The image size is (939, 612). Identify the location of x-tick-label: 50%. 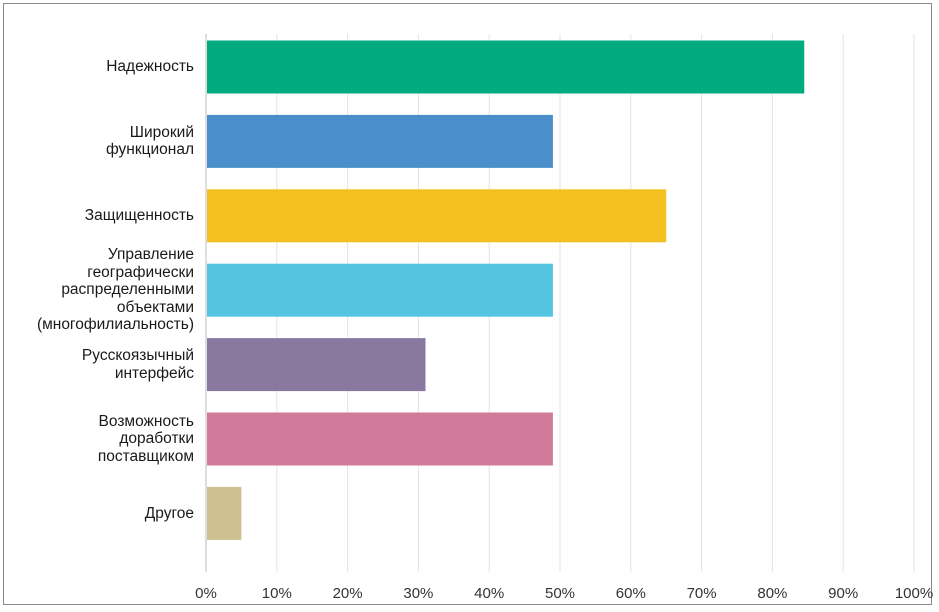
(560, 593).